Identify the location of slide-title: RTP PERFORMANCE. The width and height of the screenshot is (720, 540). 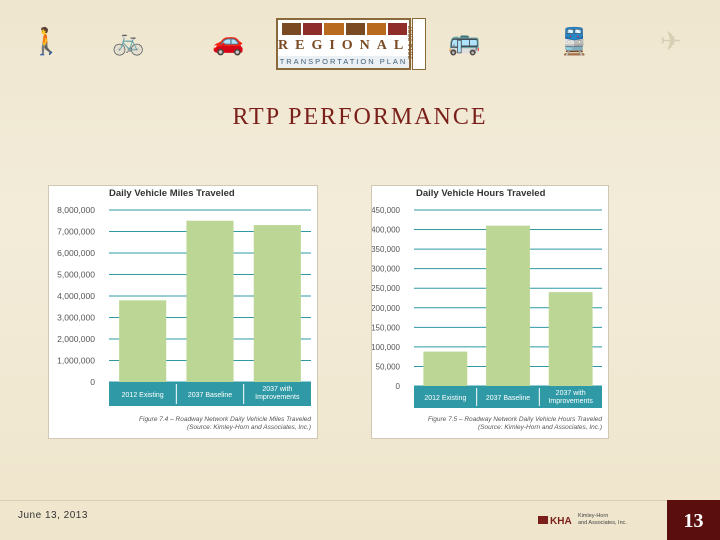
(360, 117).